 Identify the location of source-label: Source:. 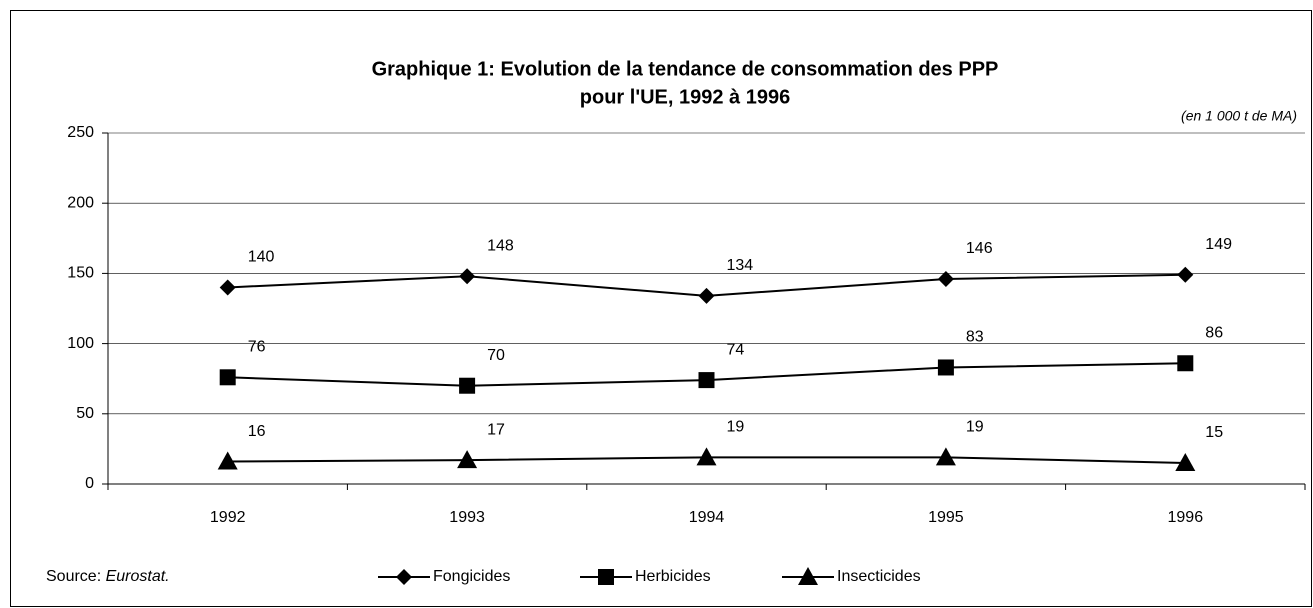
(73, 576).